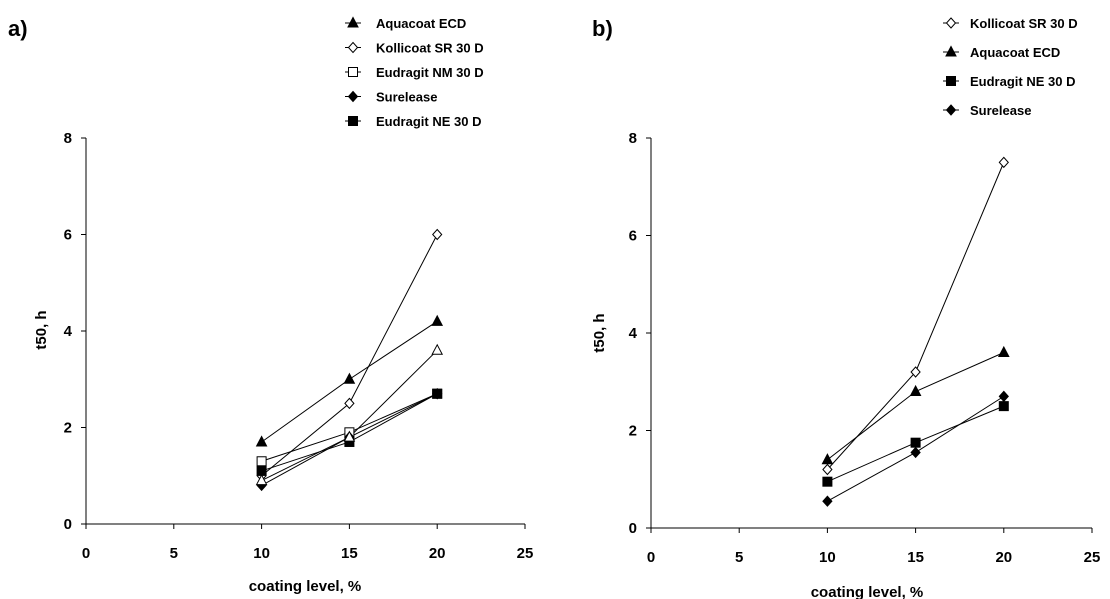 The image size is (1110, 599). Describe the element at coordinates (602, 28) in the screenshot. I see `panel-label: b)` at that location.